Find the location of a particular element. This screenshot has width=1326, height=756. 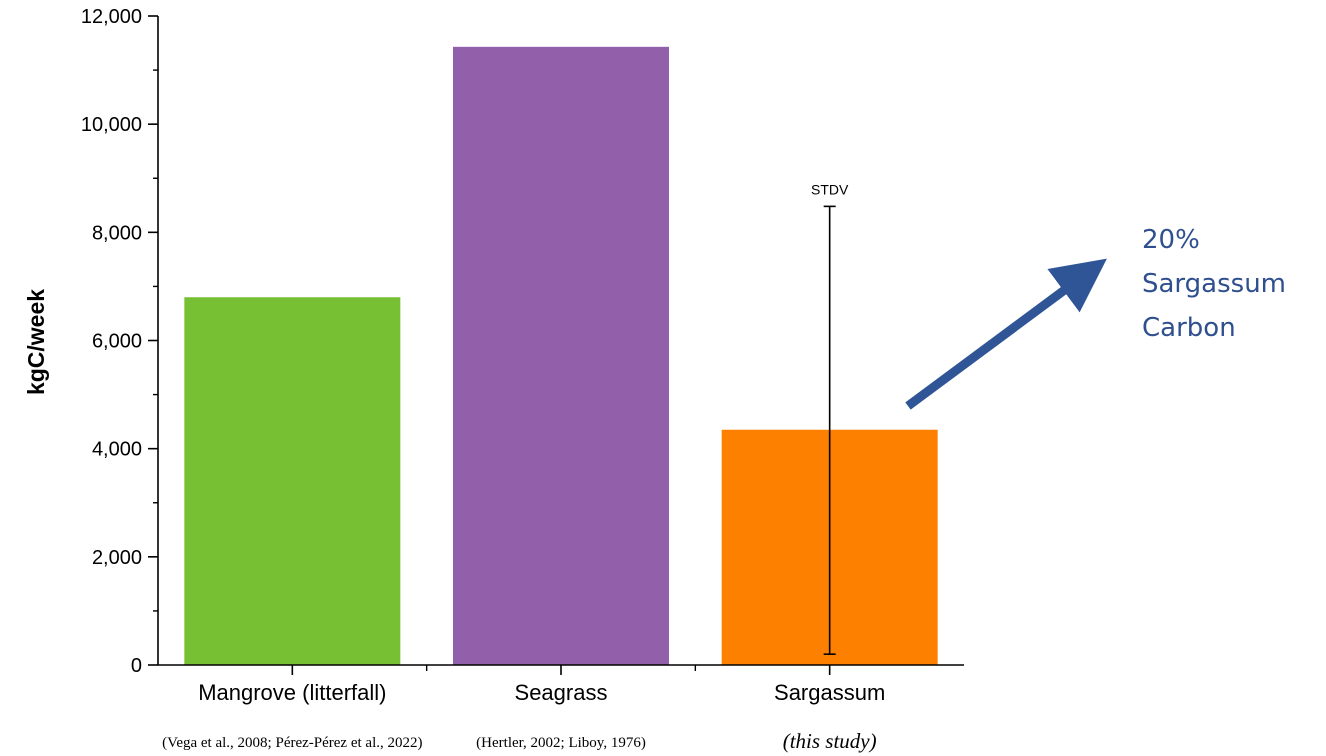

y-tick-label: 8,000 is located at coordinates (117, 233).